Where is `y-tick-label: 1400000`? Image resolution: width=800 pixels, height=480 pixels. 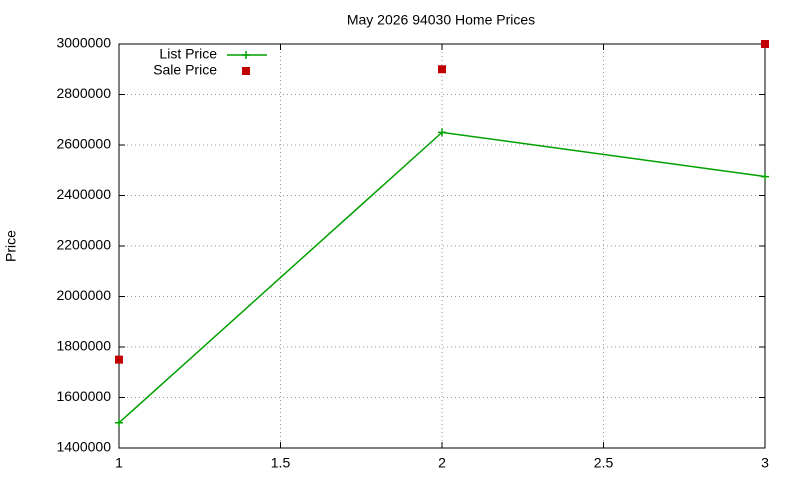 y-tick-label: 1400000 is located at coordinates (83, 447).